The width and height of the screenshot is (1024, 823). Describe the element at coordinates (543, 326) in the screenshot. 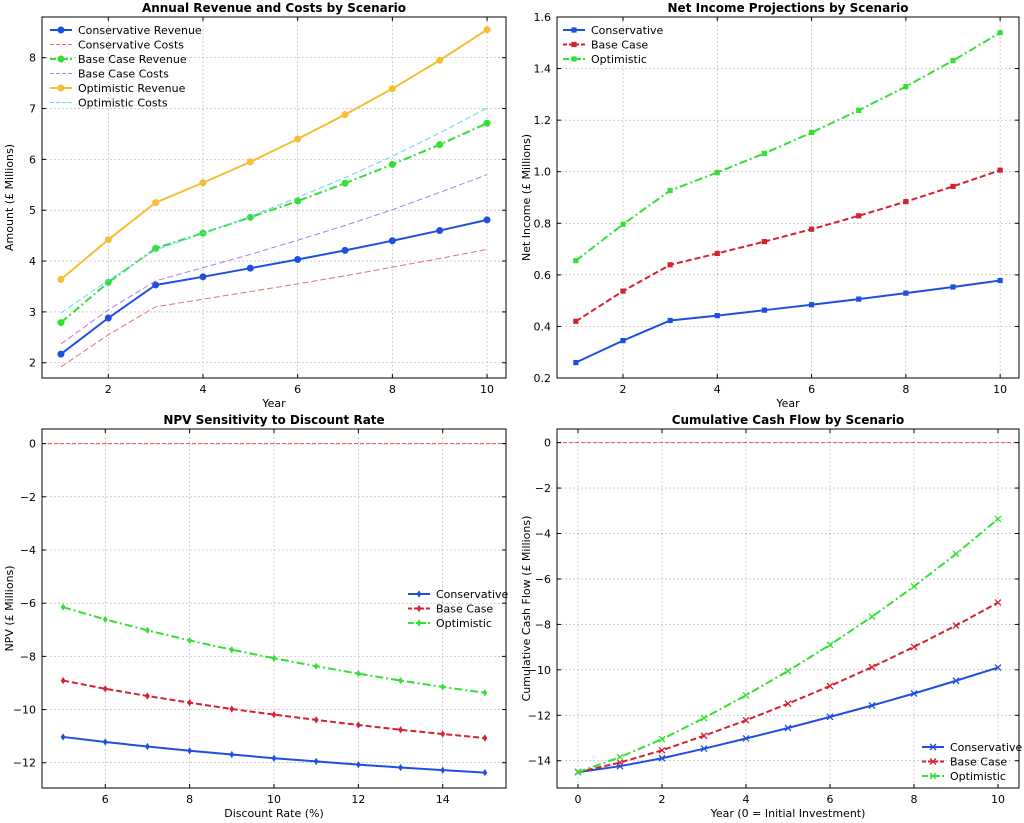

I see `y-tick-label: 0.4` at that location.